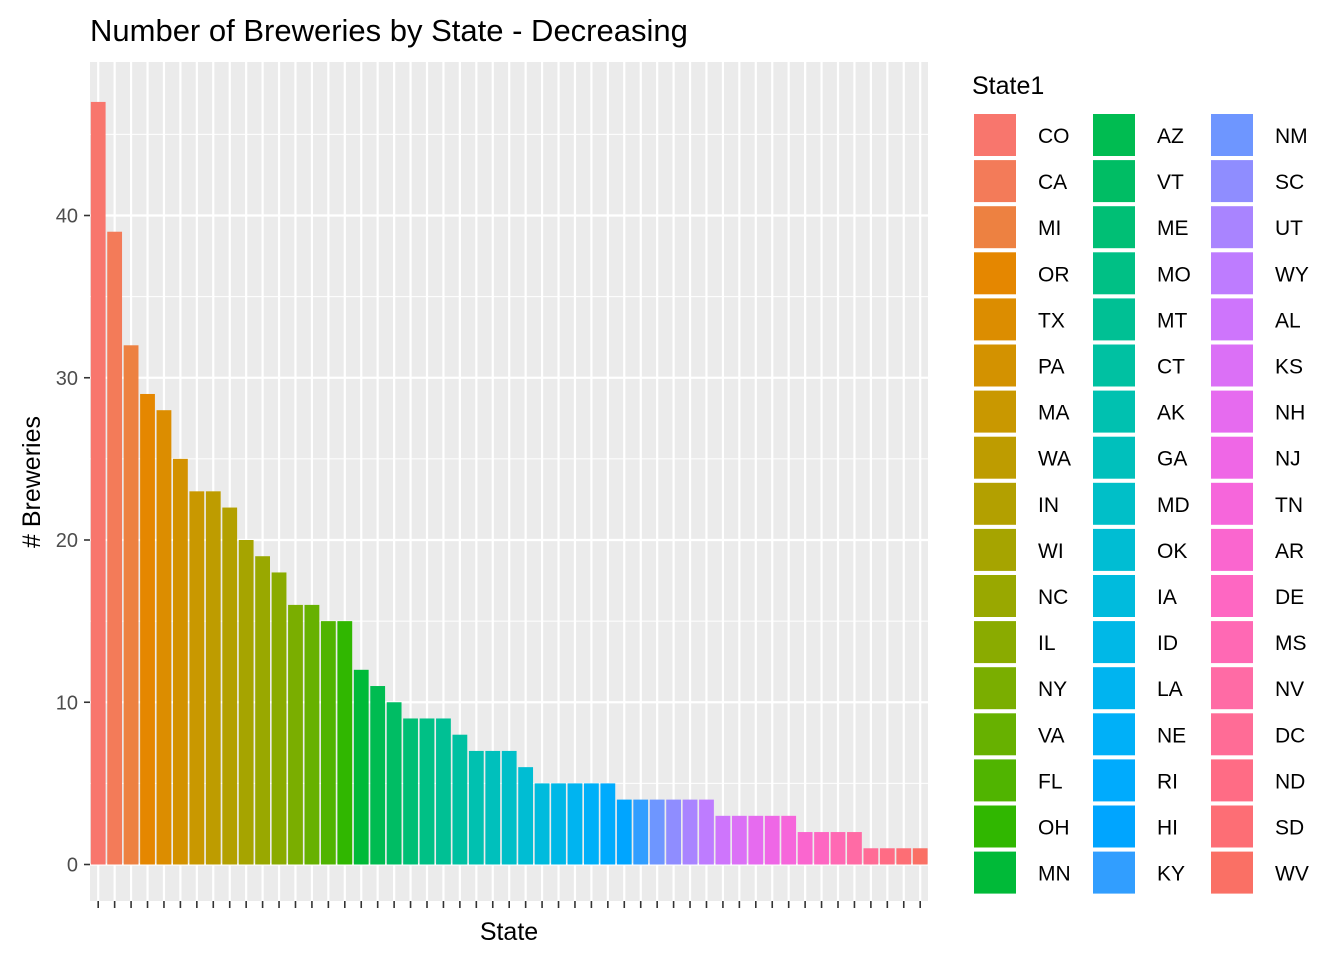 The width and height of the screenshot is (1344, 960). I want to click on legend-key-wy, so click(1232, 273).